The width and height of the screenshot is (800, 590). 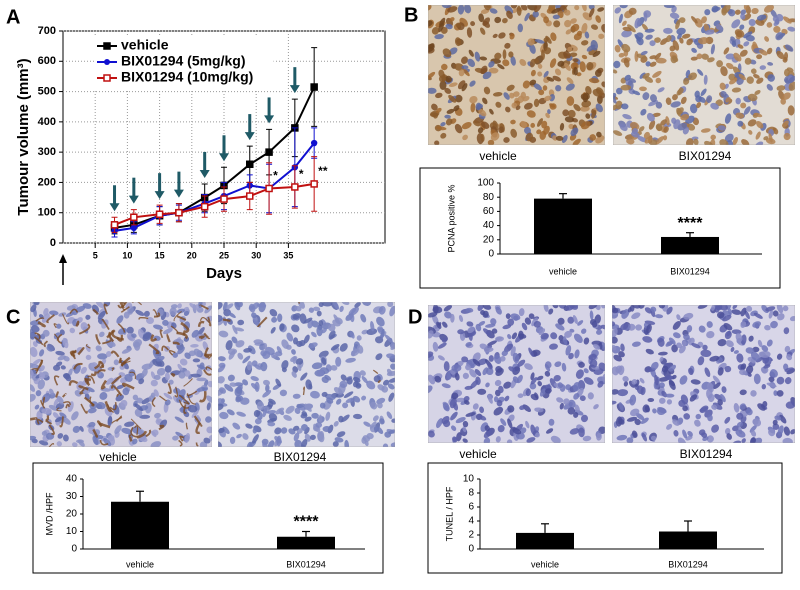 What do you see at coordinates (159, 214) in the screenshot?
I see `marker` at bounding box center [159, 214].